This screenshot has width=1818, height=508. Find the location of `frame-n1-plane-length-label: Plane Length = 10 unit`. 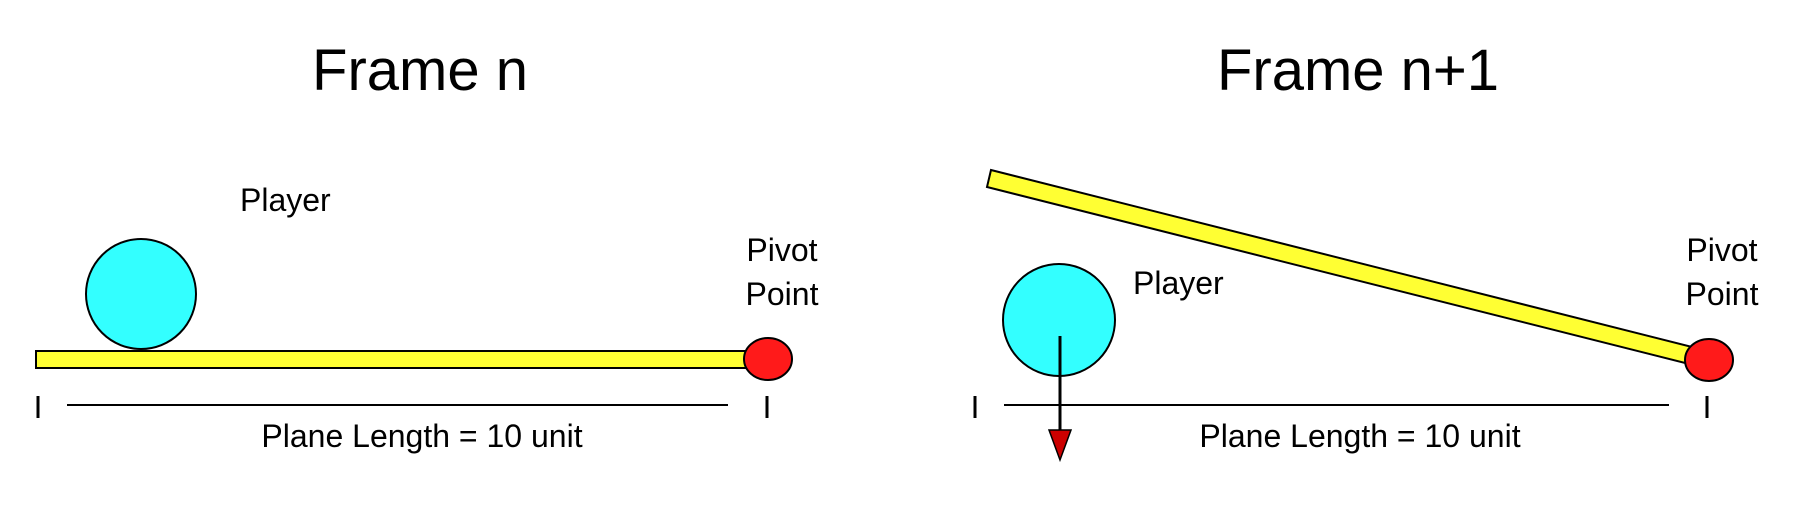

frame-n1-plane-length-label: Plane Length = 10 unit is located at coordinates (1359, 436).